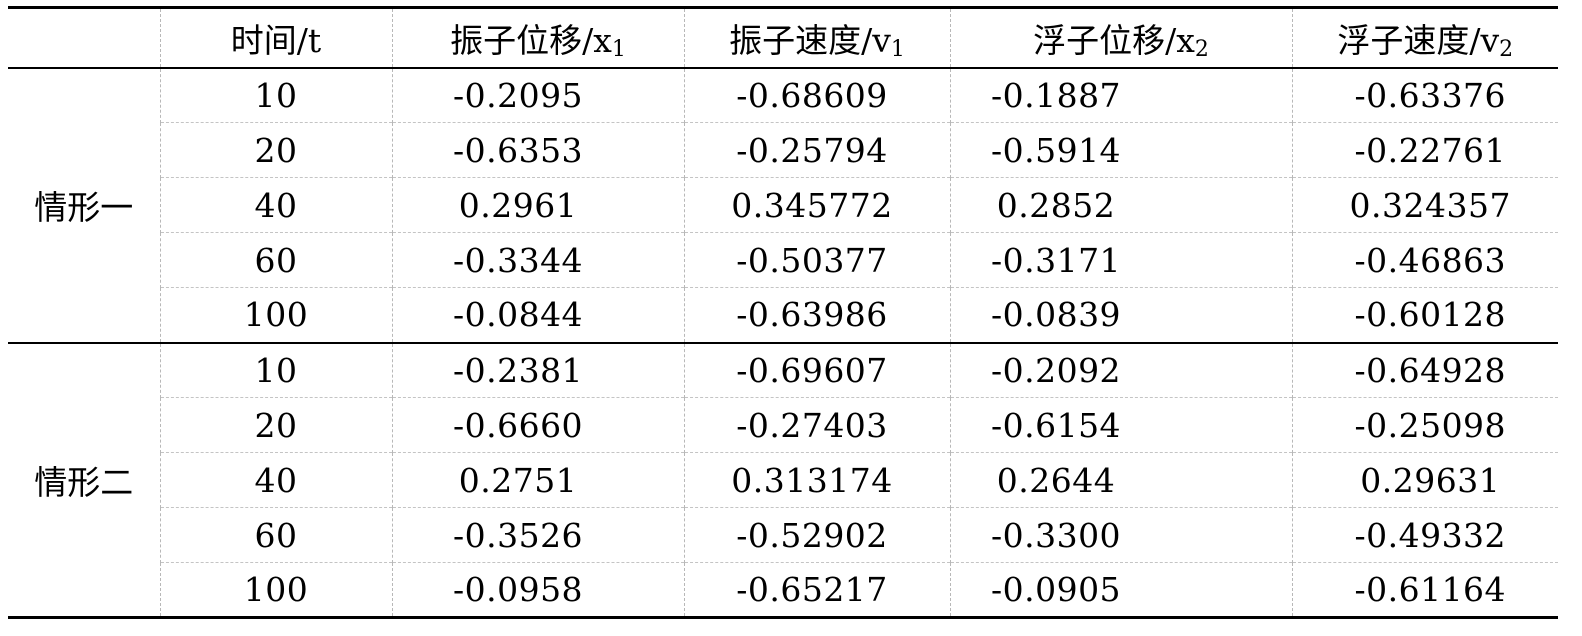 This screenshot has height=636, width=1582. What do you see at coordinates (275, 37) in the screenshot?
I see `header-cell-time: 时间/t` at bounding box center [275, 37].